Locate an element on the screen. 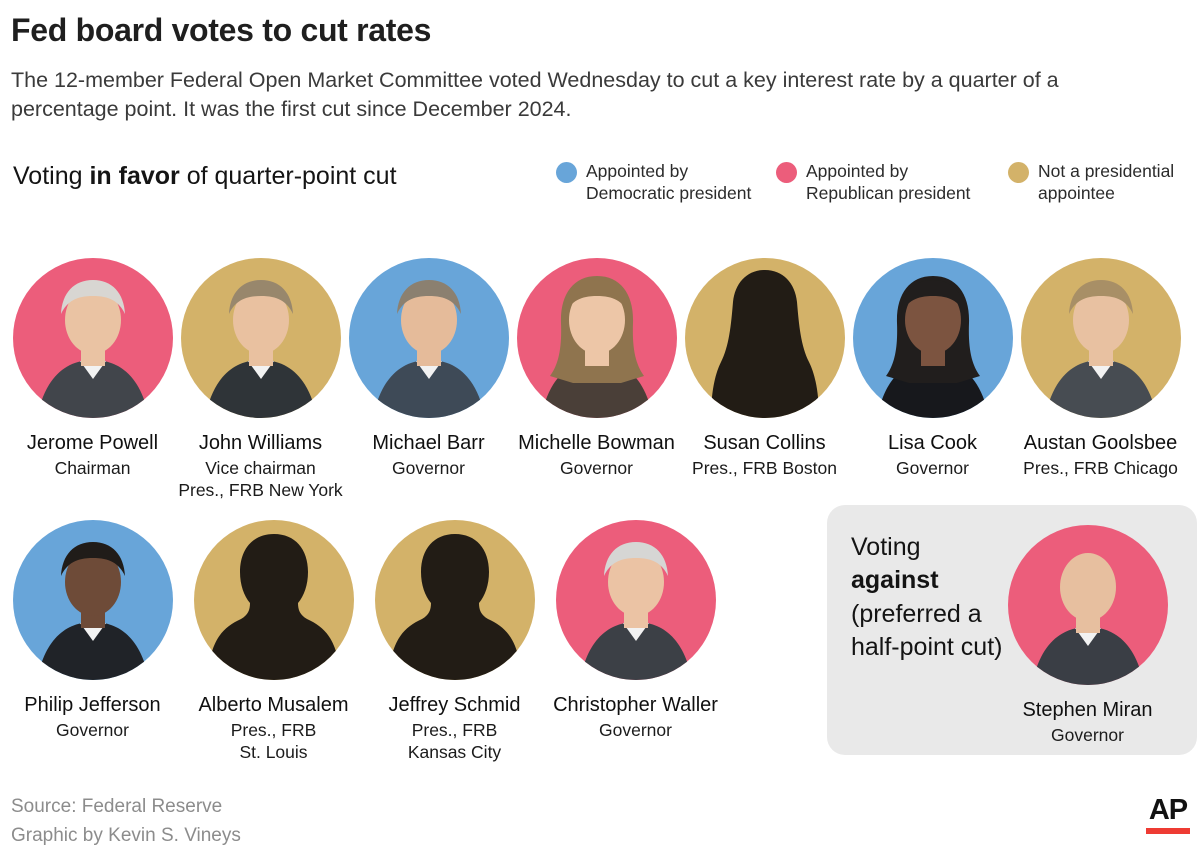 This screenshot has width=1200, height=860. member-name: Stephen Miran is located at coordinates (1087, 710).